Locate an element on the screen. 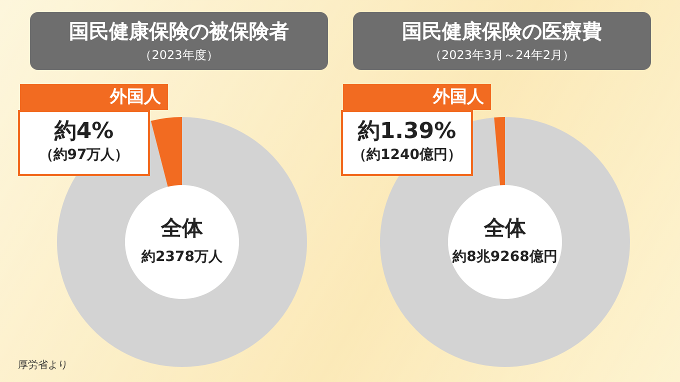  text: 約2378万人 is located at coordinates (182, 257).